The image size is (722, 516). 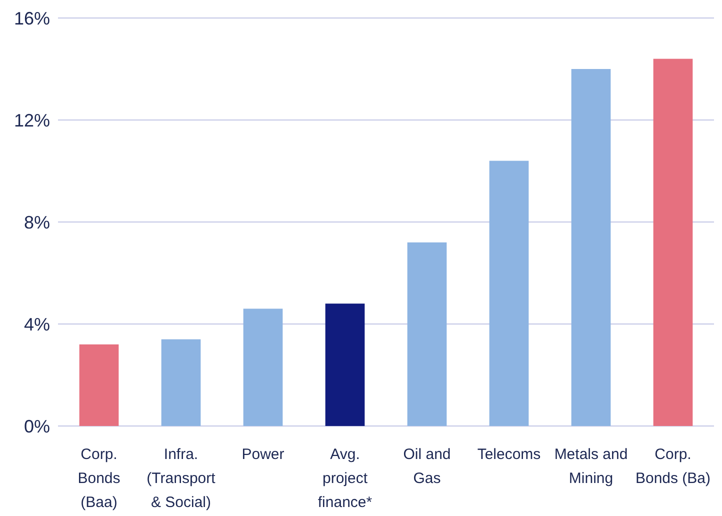 What do you see at coordinates (99, 478) in the screenshot?
I see `x-tick-label: Corp. Bonds (Baa)` at bounding box center [99, 478].